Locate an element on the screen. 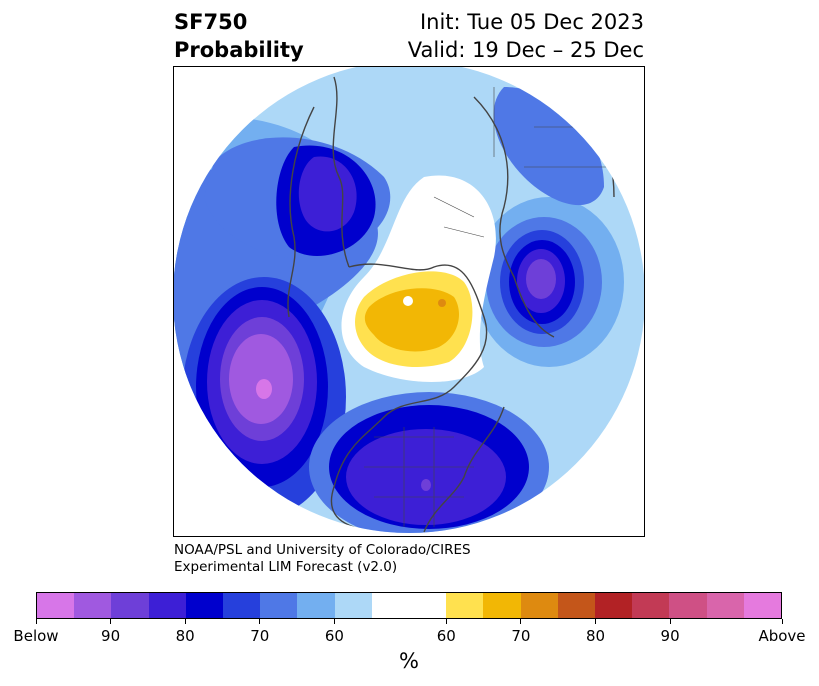  init-date: Init: Tue 05 Dec 2023 is located at coordinates (531, 22).